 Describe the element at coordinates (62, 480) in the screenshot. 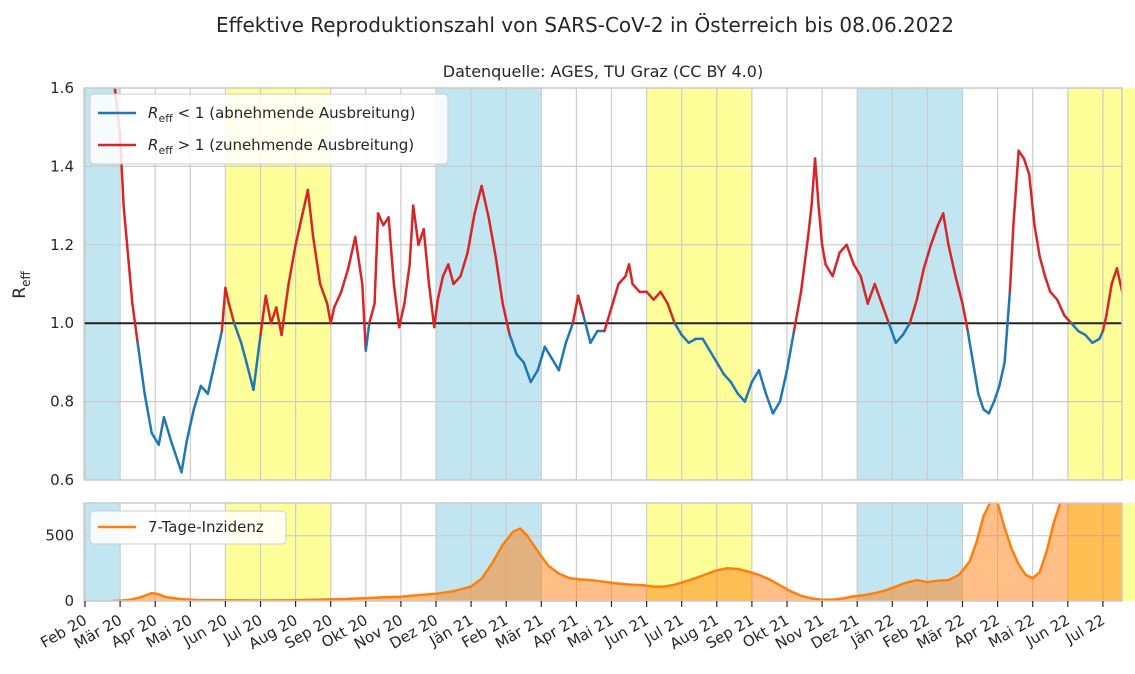

I see `y-tick-label: 0.6` at that location.